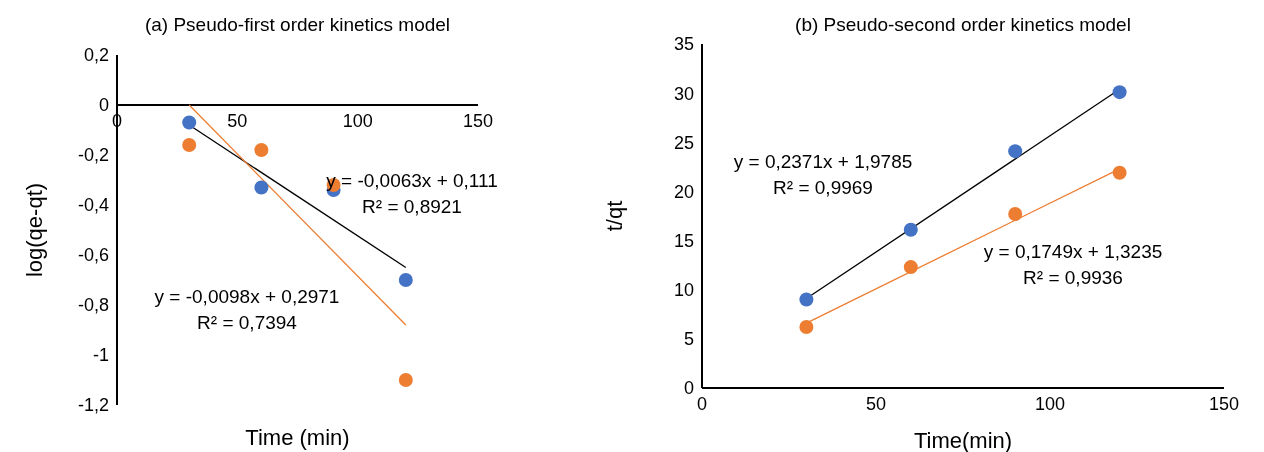  I want to click on chart-title: (b) Pseudo-second order kinetics model, so click(963, 25).